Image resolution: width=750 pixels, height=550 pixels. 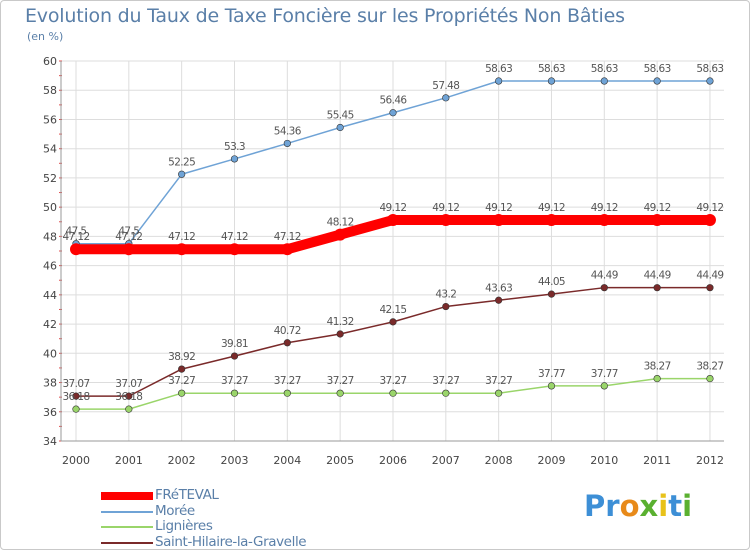 What do you see at coordinates (287, 331) in the screenshot?
I see `data-label: 40.72` at bounding box center [287, 331].